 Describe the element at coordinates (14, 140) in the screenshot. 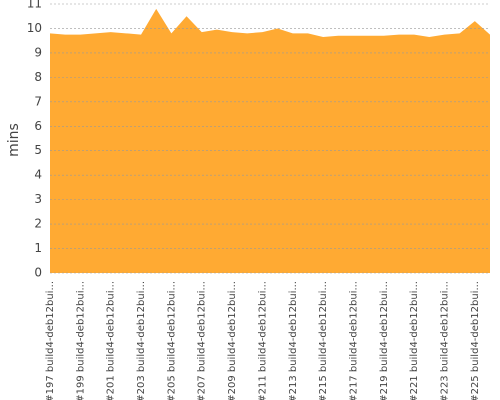

I see `y-axis-title: mins` at that location.